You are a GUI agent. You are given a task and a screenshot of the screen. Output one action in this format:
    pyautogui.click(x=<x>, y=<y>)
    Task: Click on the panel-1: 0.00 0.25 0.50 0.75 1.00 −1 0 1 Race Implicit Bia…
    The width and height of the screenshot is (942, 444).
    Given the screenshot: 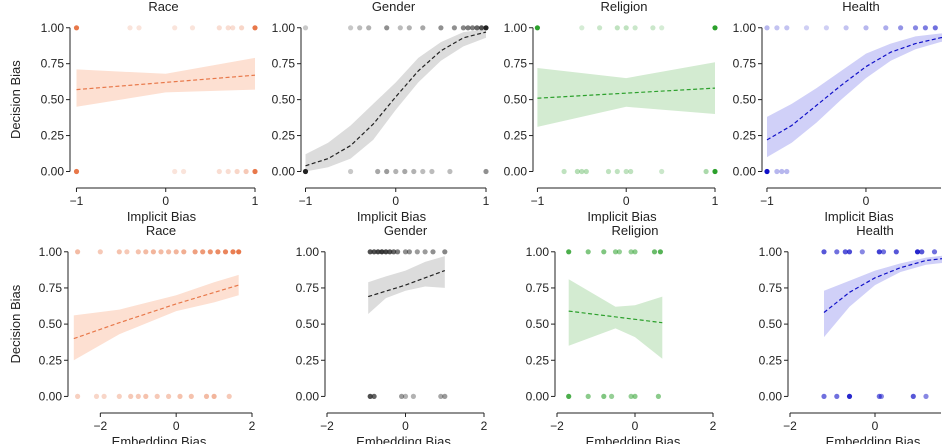 What is the action you would take?
    pyautogui.click(x=133, y=112)
    